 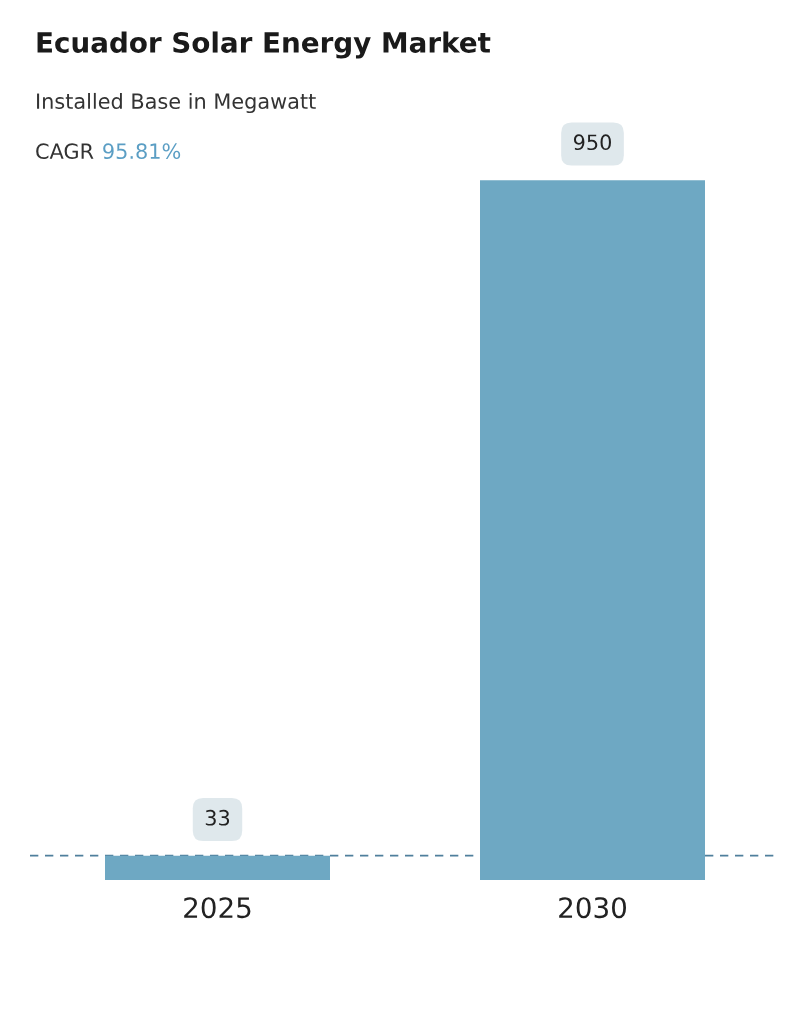 What do you see at coordinates (592, 908) in the screenshot?
I see `x-tick-label: 2030` at bounding box center [592, 908].